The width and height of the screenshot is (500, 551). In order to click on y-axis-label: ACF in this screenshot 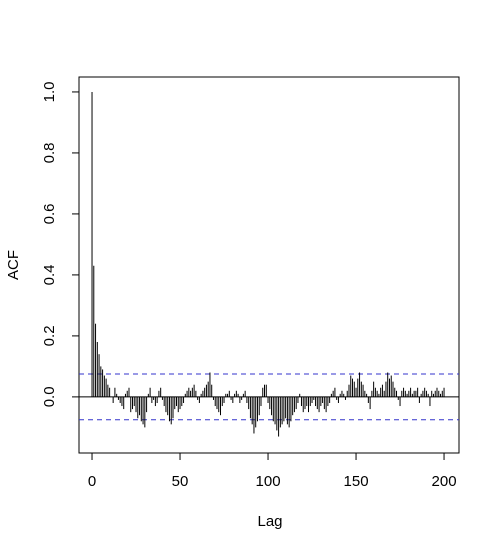, I will do `click(13, 265)`.